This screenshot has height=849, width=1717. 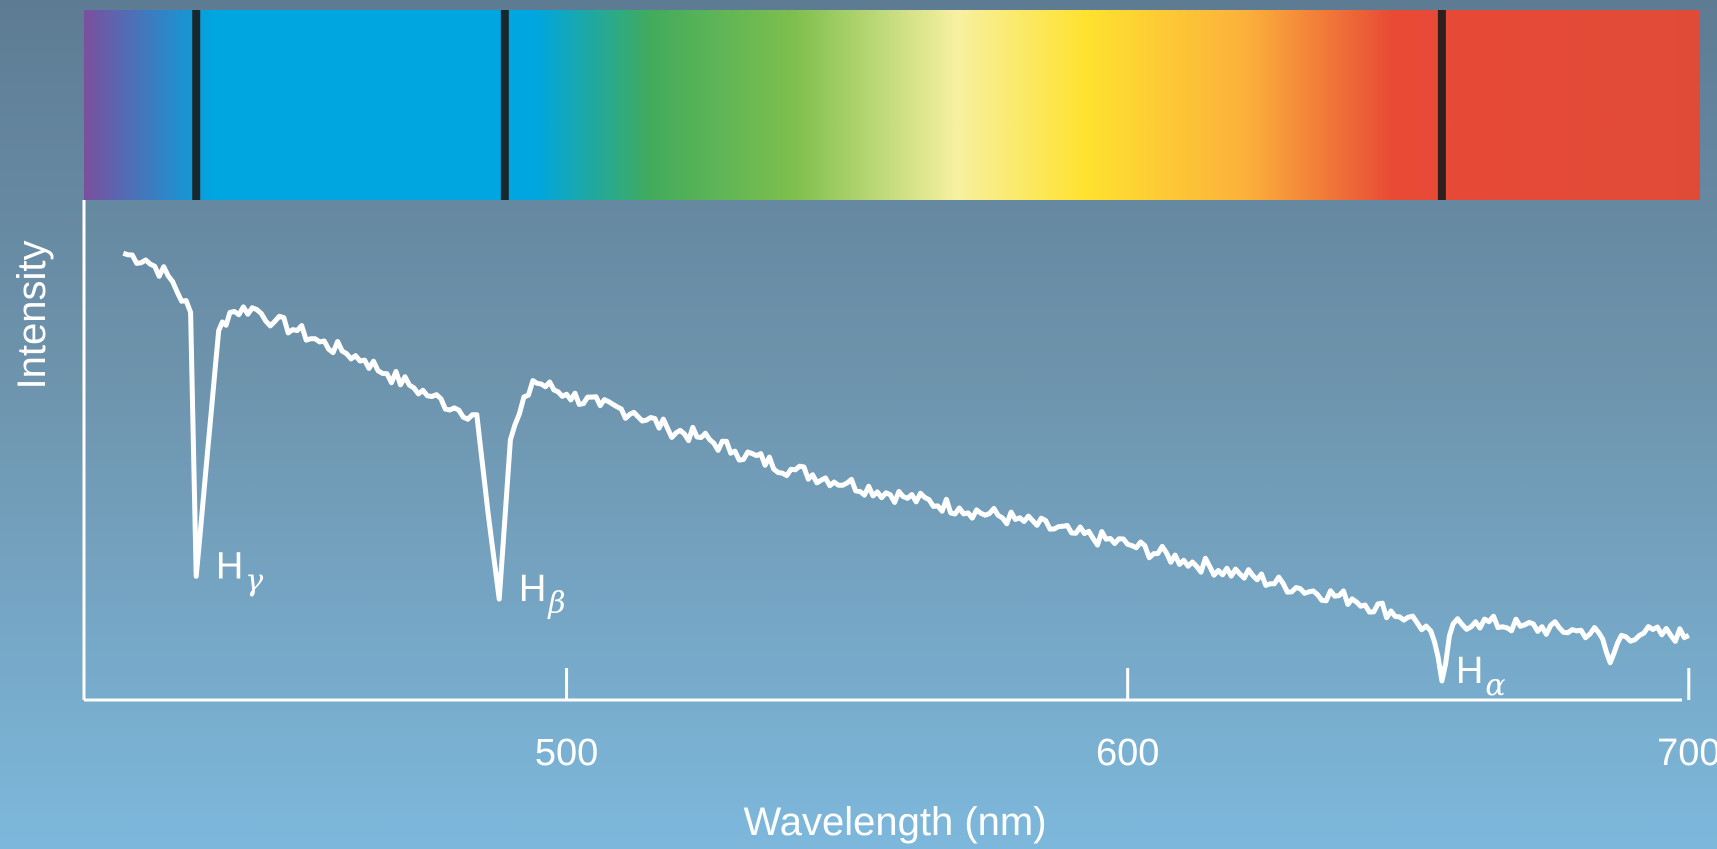 I want to click on x-axis-ticks, so click(x=1128, y=684).